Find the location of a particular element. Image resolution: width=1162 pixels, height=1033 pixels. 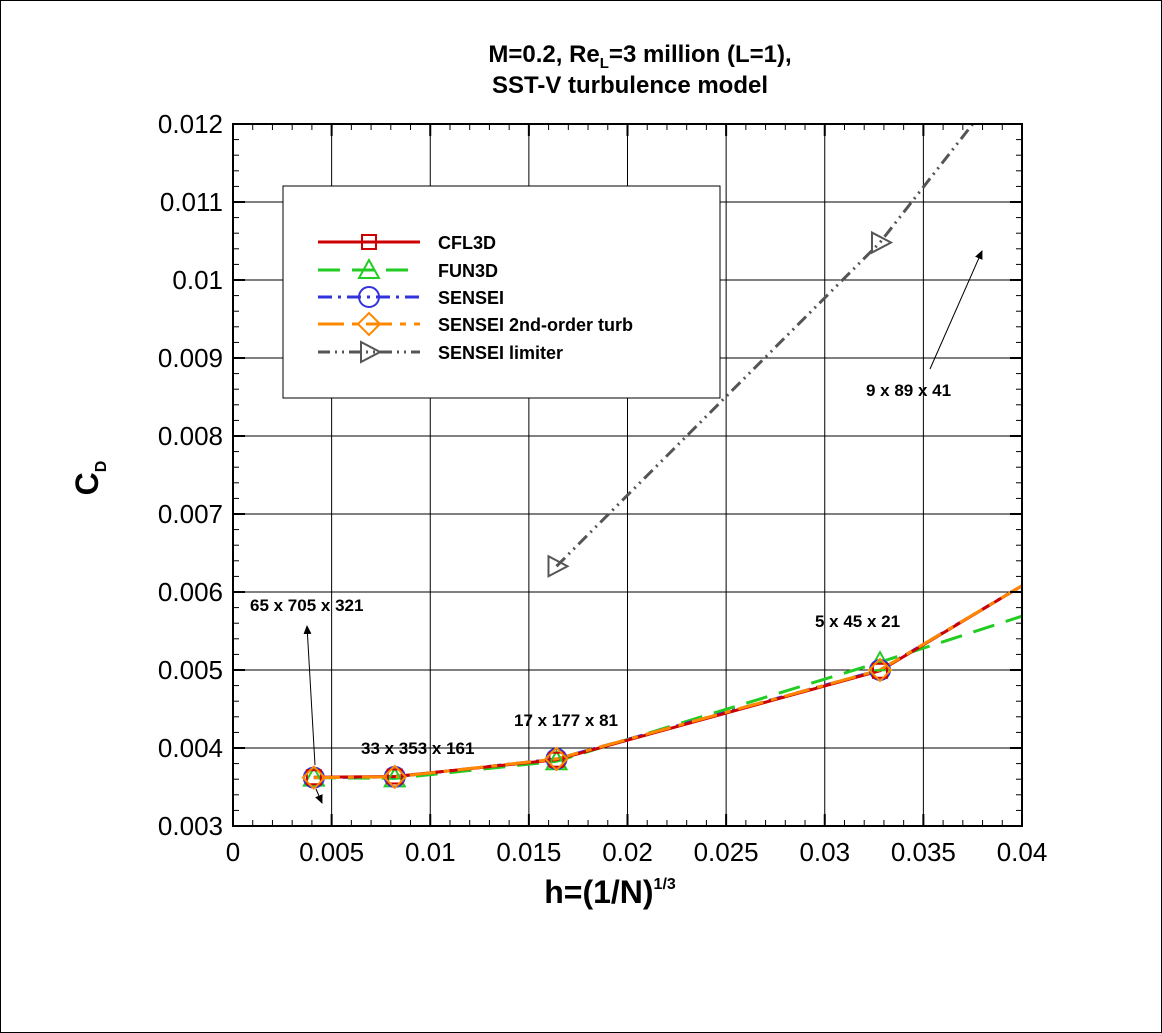

legend-marker-sensei-limiter is located at coordinates (371, 352).